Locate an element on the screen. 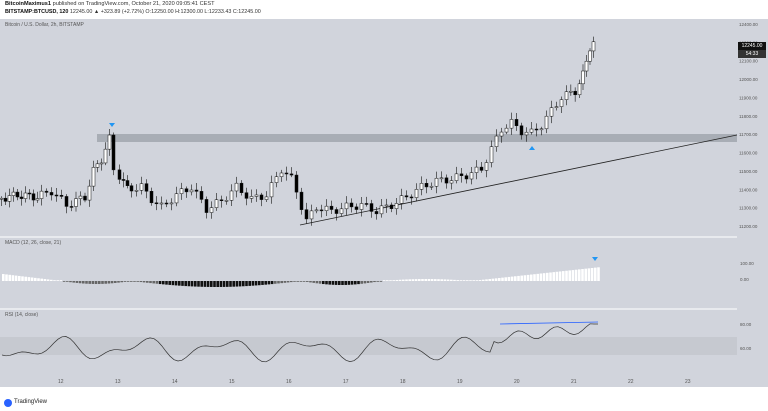  macd-pane-legend: MACD (12, 26, close, 21) is located at coordinates (33, 243).